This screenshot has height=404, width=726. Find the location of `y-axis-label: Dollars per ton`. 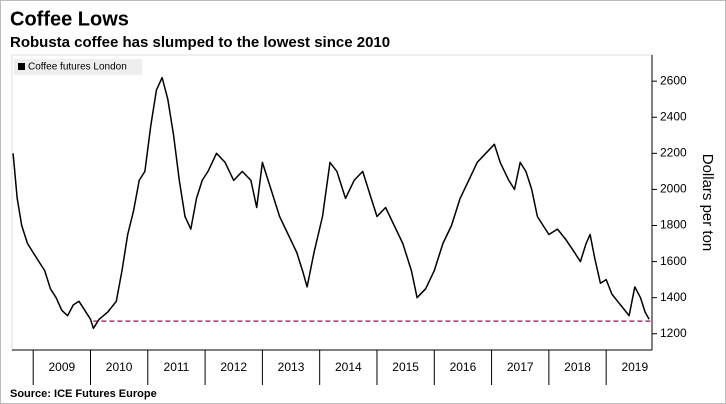

y-axis-label: Dollars per ton is located at coordinates (707, 203).